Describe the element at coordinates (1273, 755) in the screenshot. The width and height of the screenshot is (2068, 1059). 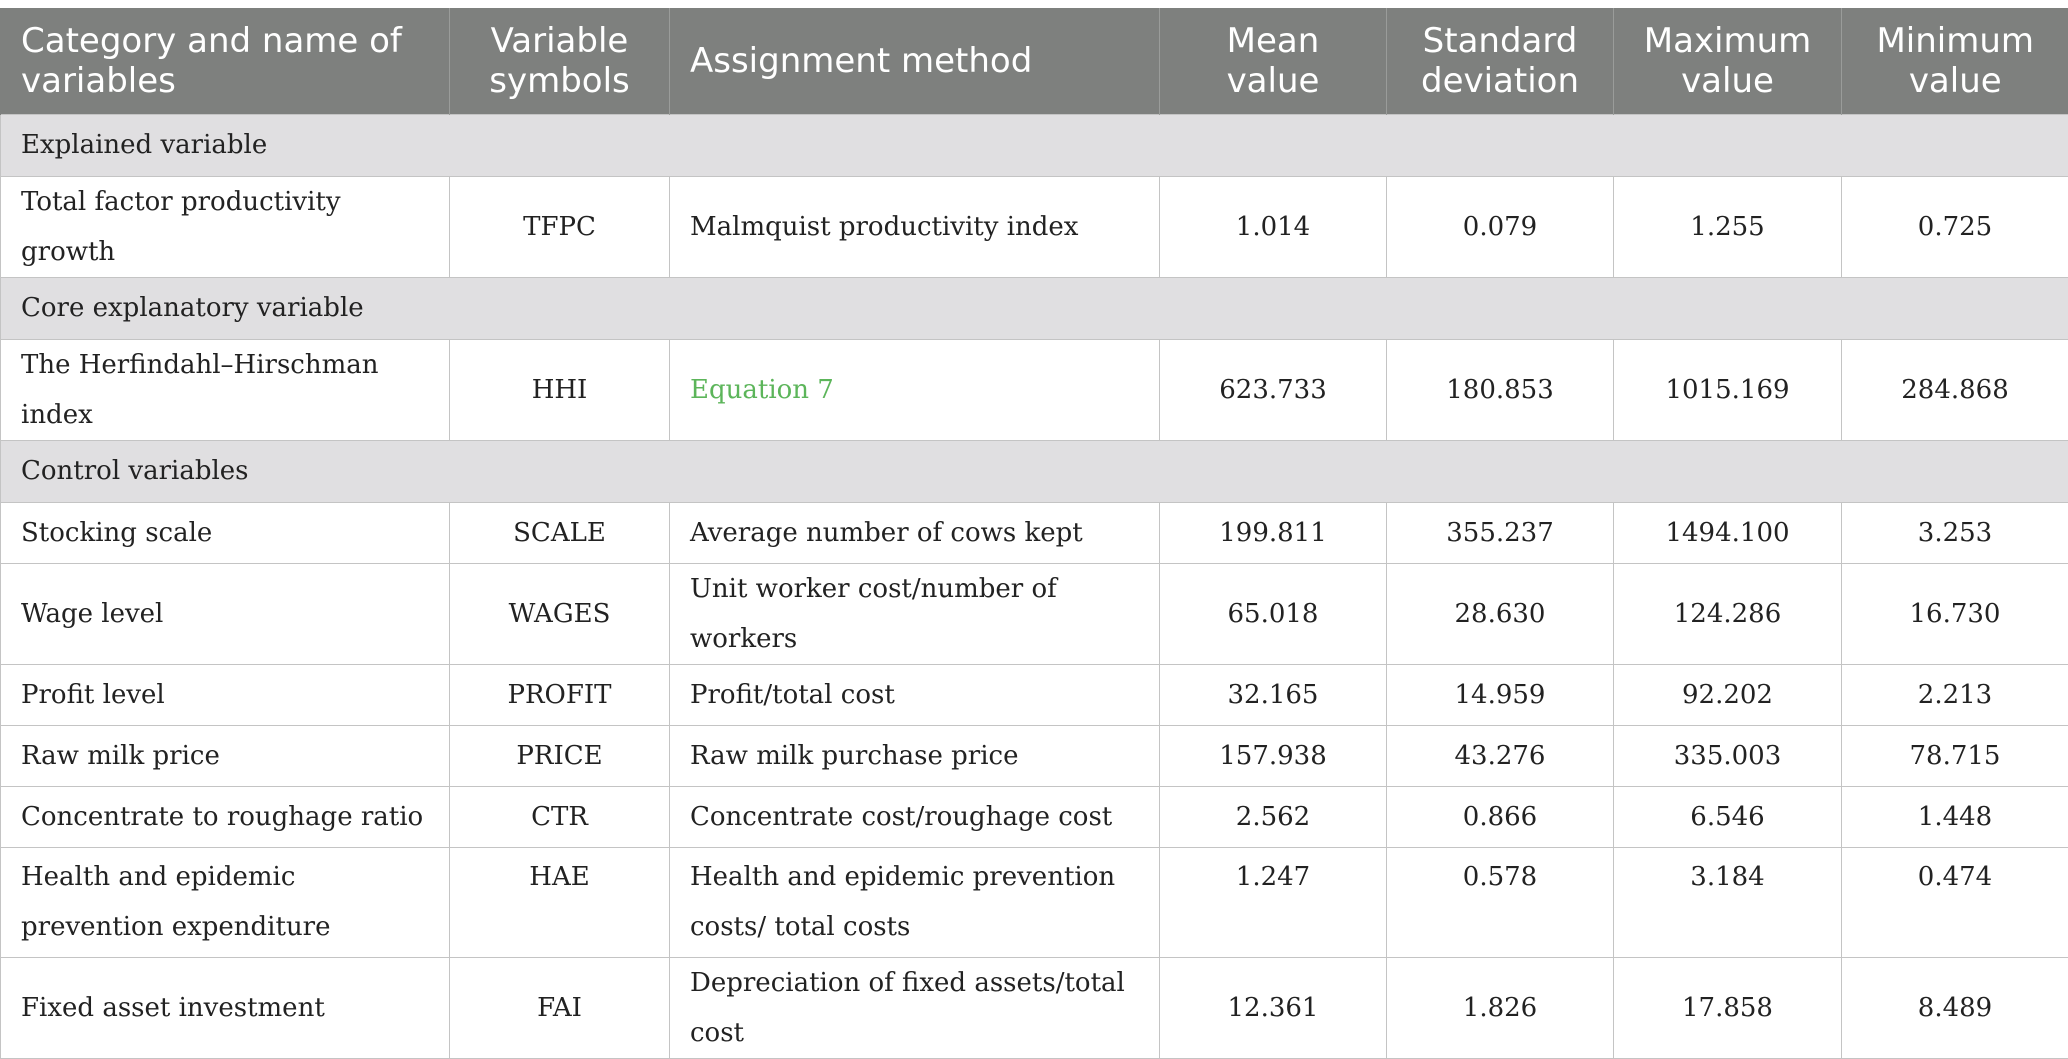
I see `cell-mean: 157.938` at that location.